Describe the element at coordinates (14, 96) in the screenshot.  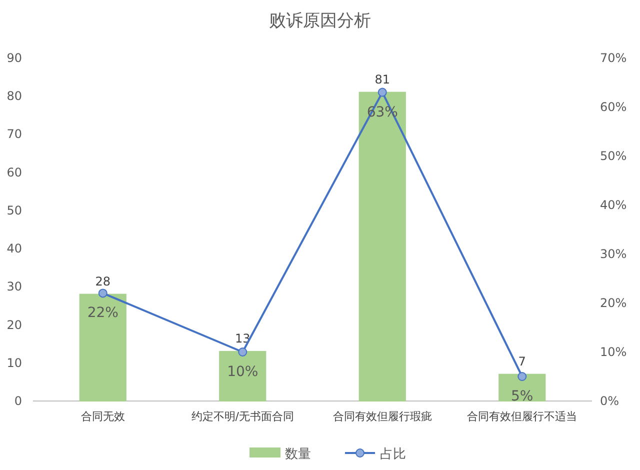
I see `y-tick-label: 80` at that location.